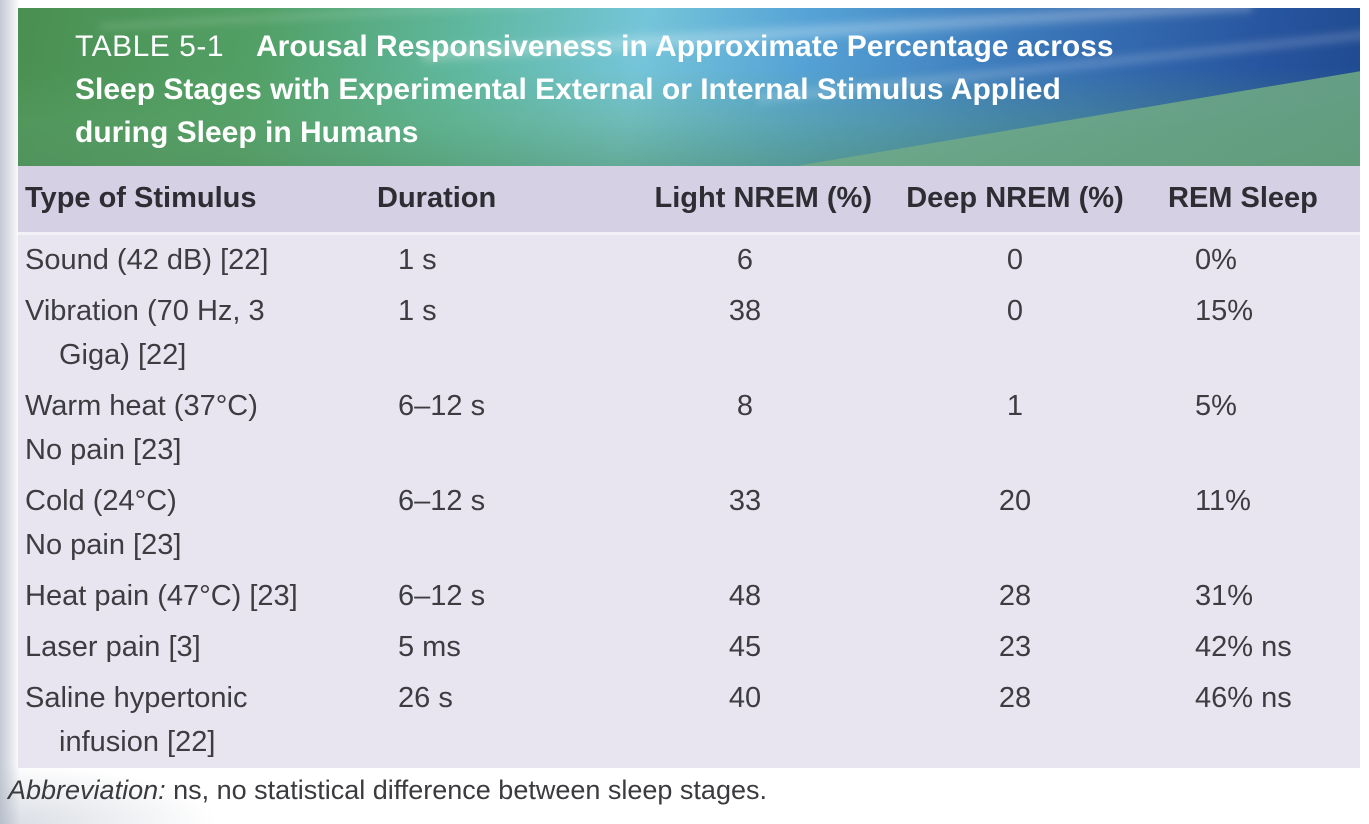 This screenshot has height=824, width=1369. I want to click on cell-light-nrem: 38, so click(745, 310).